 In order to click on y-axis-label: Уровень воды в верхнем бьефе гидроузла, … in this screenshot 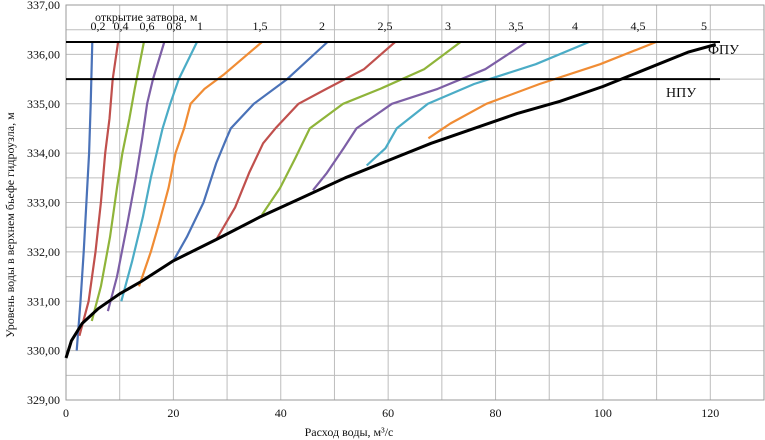, I will do `click(10, 225)`.